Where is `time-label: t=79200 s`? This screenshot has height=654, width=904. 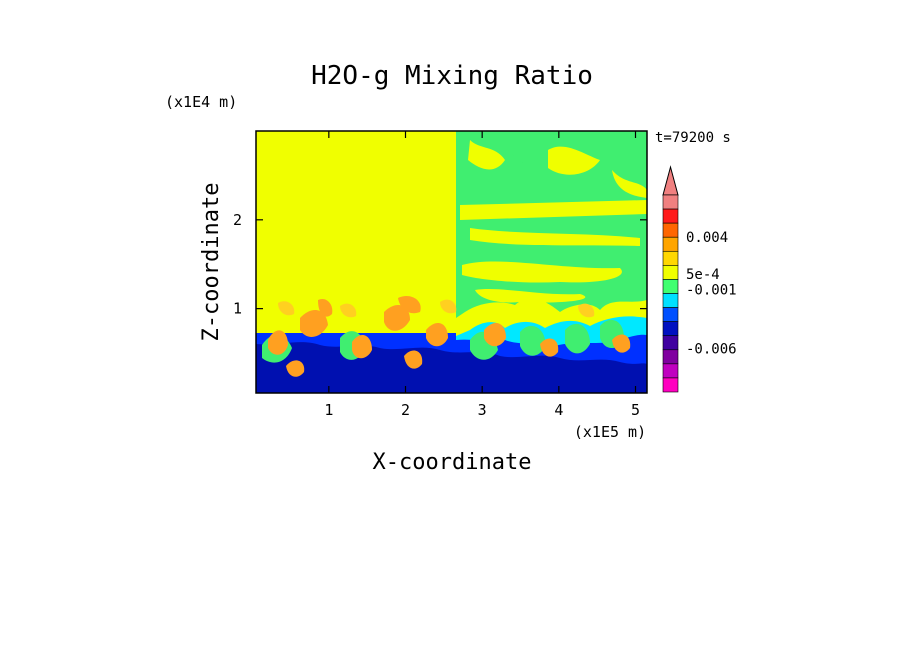 time-label: t=79200 s is located at coordinates (693, 138).